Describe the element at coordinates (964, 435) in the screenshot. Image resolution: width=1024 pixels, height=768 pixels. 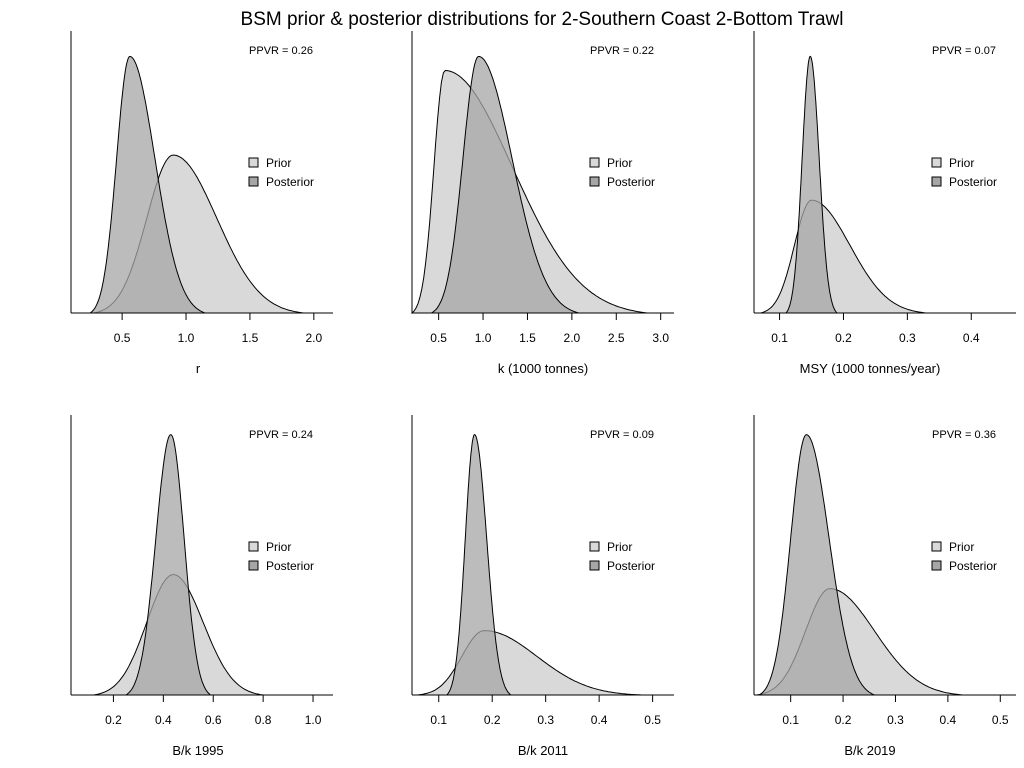
I see `ppvr-label-6: PPVR = 0.36` at that location.